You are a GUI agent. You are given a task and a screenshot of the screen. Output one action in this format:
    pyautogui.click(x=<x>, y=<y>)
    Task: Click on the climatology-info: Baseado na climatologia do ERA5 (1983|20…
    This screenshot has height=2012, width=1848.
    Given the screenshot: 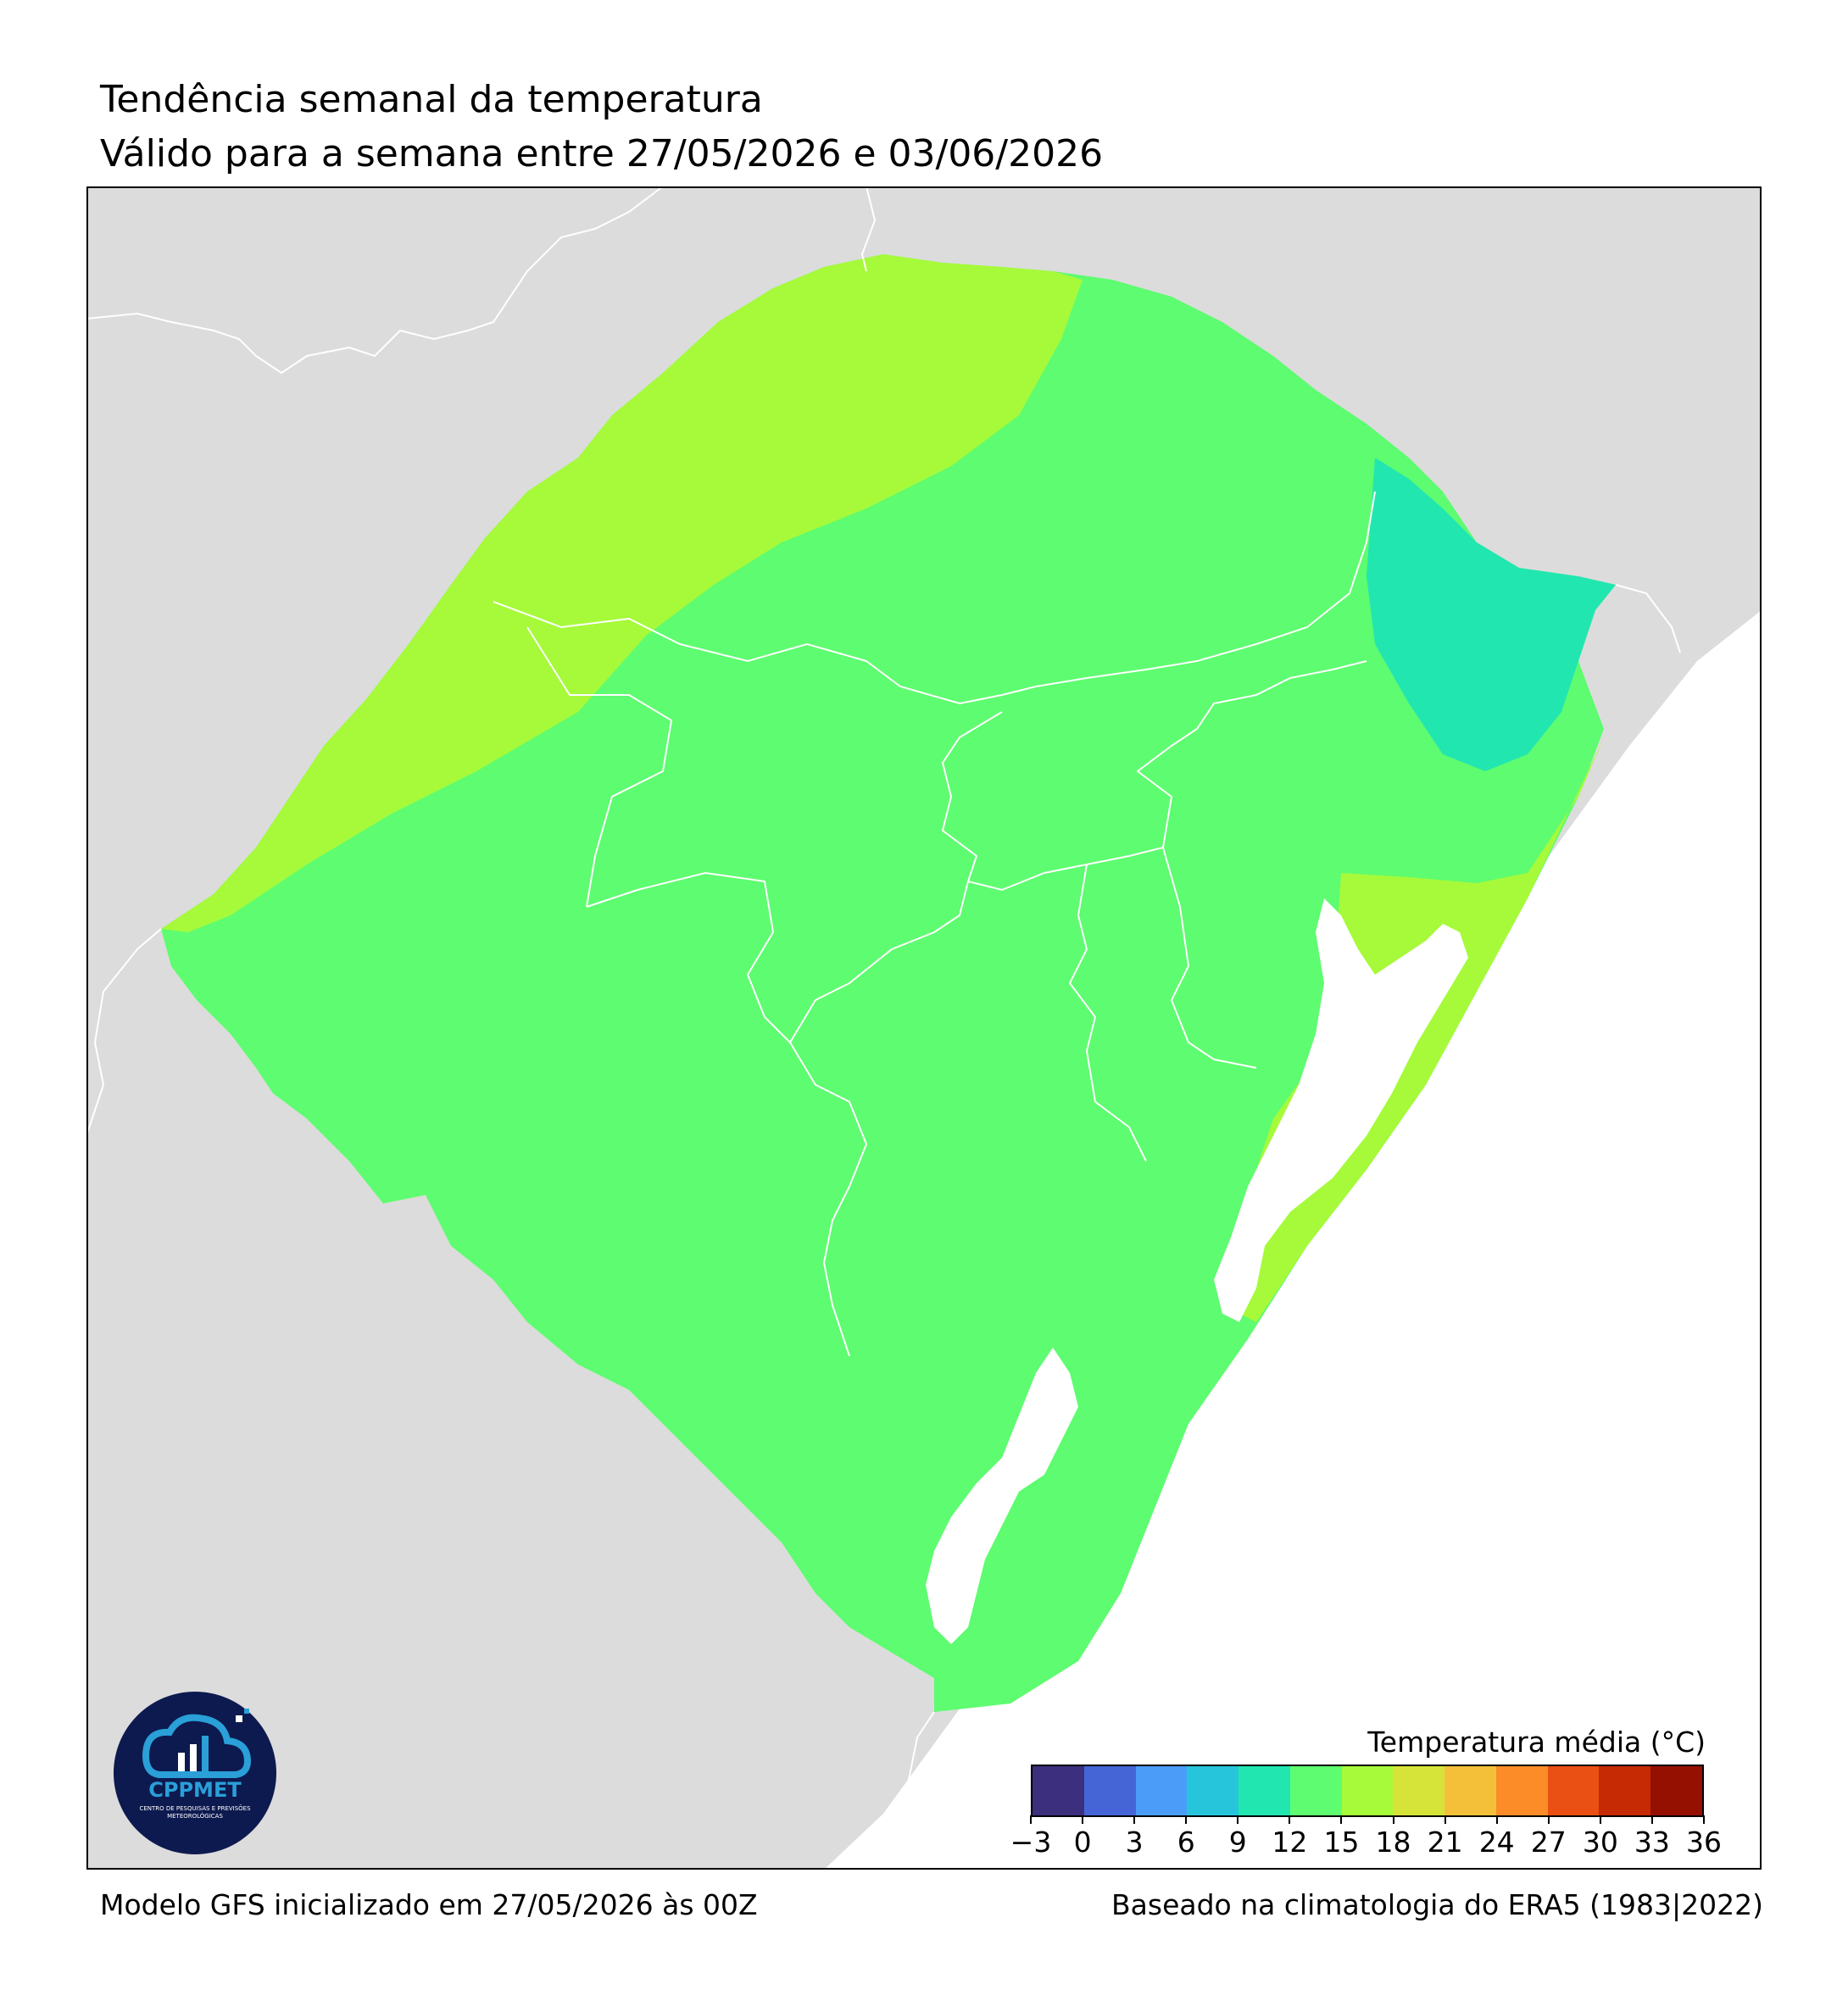 What is the action you would take?
    pyautogui.click(x=1437, y=1904)
    